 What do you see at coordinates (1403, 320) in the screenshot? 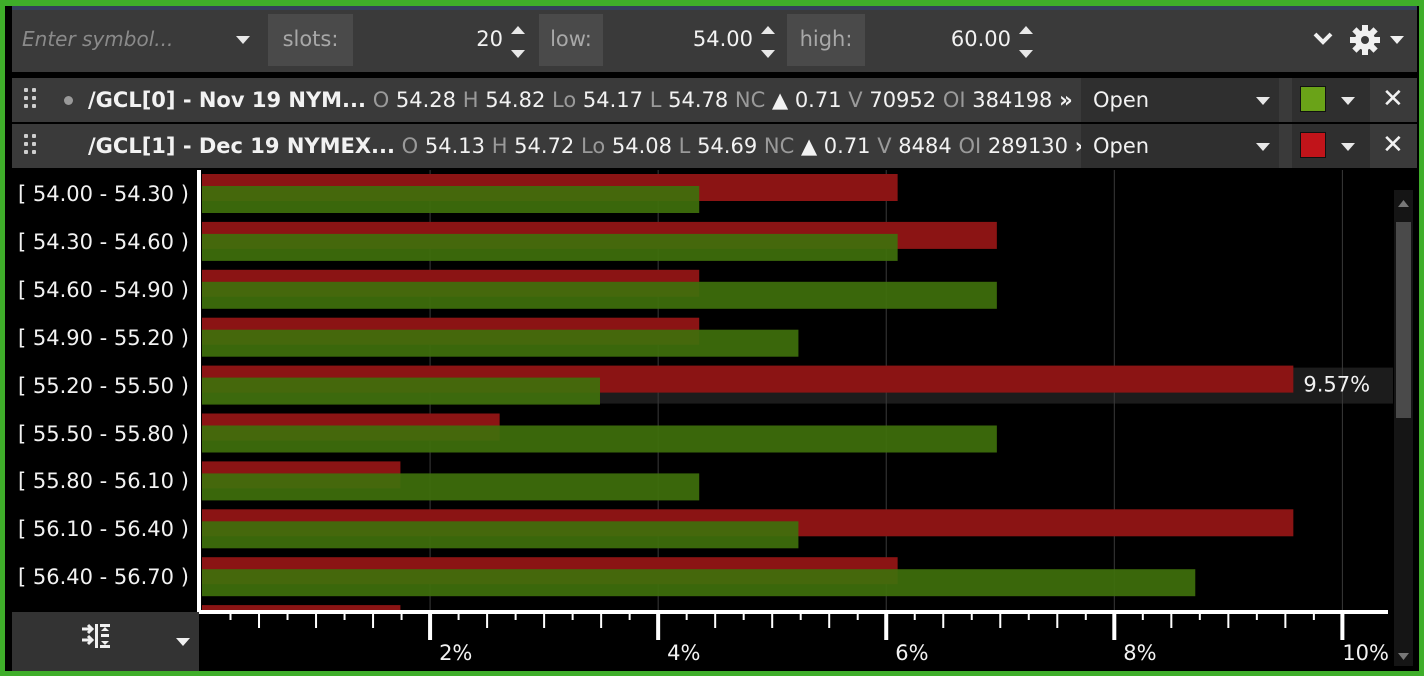
I see `scrollbar-thumb` at bounding box center [1403, 320].